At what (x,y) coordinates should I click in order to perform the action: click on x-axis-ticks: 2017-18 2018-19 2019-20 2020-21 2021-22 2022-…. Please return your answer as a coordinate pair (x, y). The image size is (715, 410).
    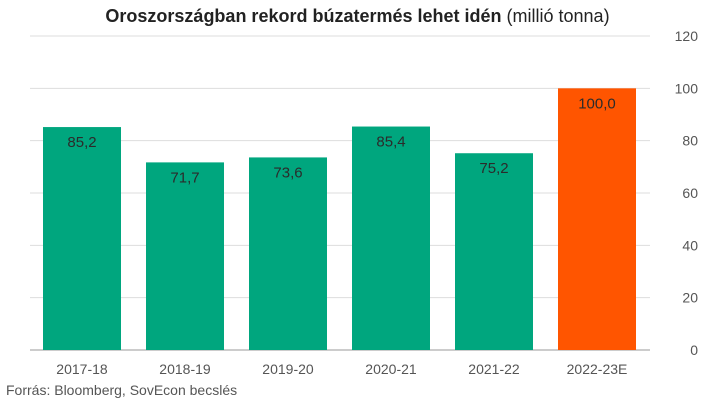
    Looking at the image, I should click on (341, 369).